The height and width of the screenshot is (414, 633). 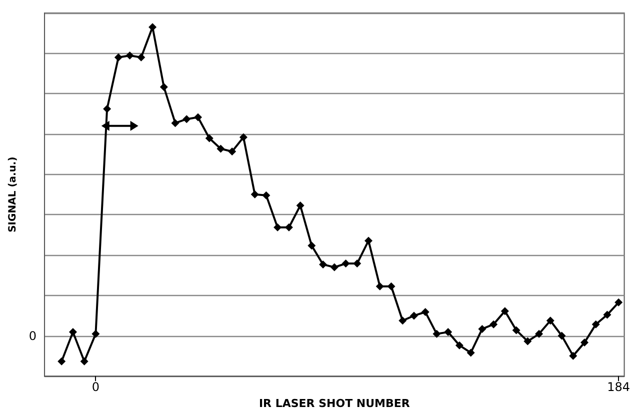 I want to click on x-tick-label: 184, so click(x=618, y=387).